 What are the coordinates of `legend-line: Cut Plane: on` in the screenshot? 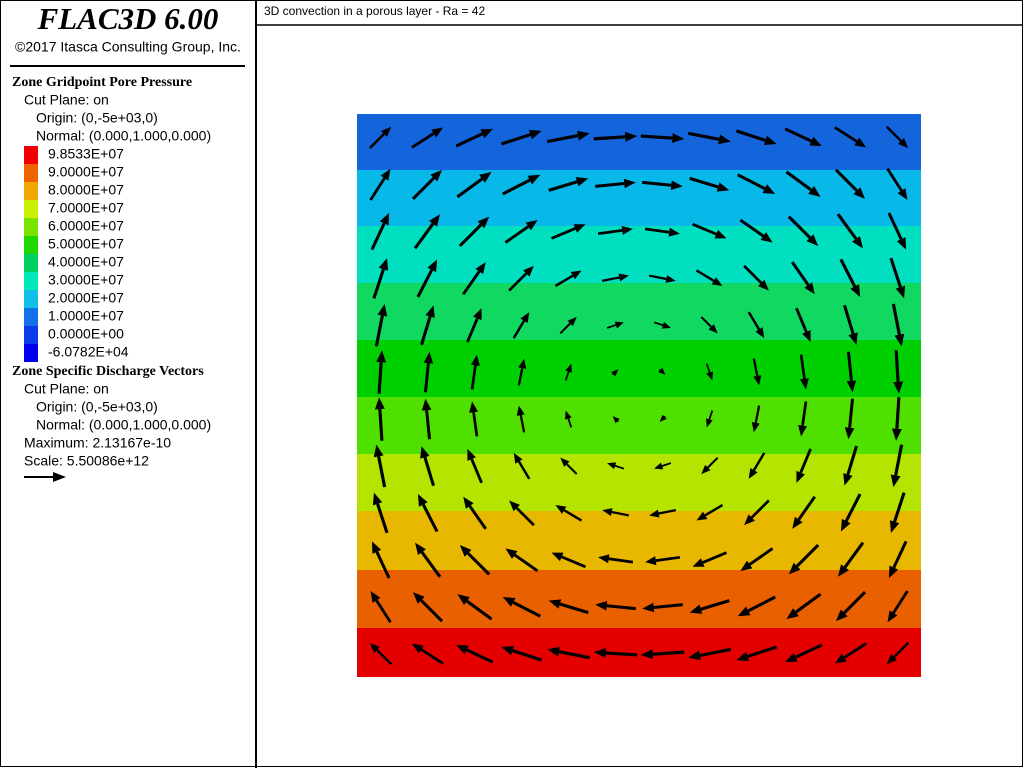 It's located at (66, 100).